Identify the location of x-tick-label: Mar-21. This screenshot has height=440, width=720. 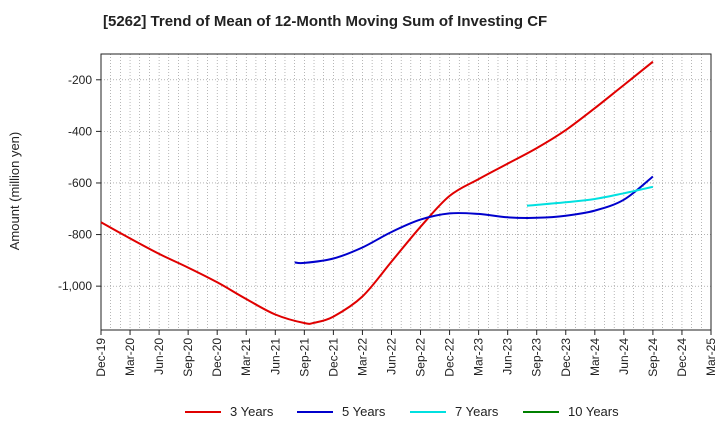
(246, 357).